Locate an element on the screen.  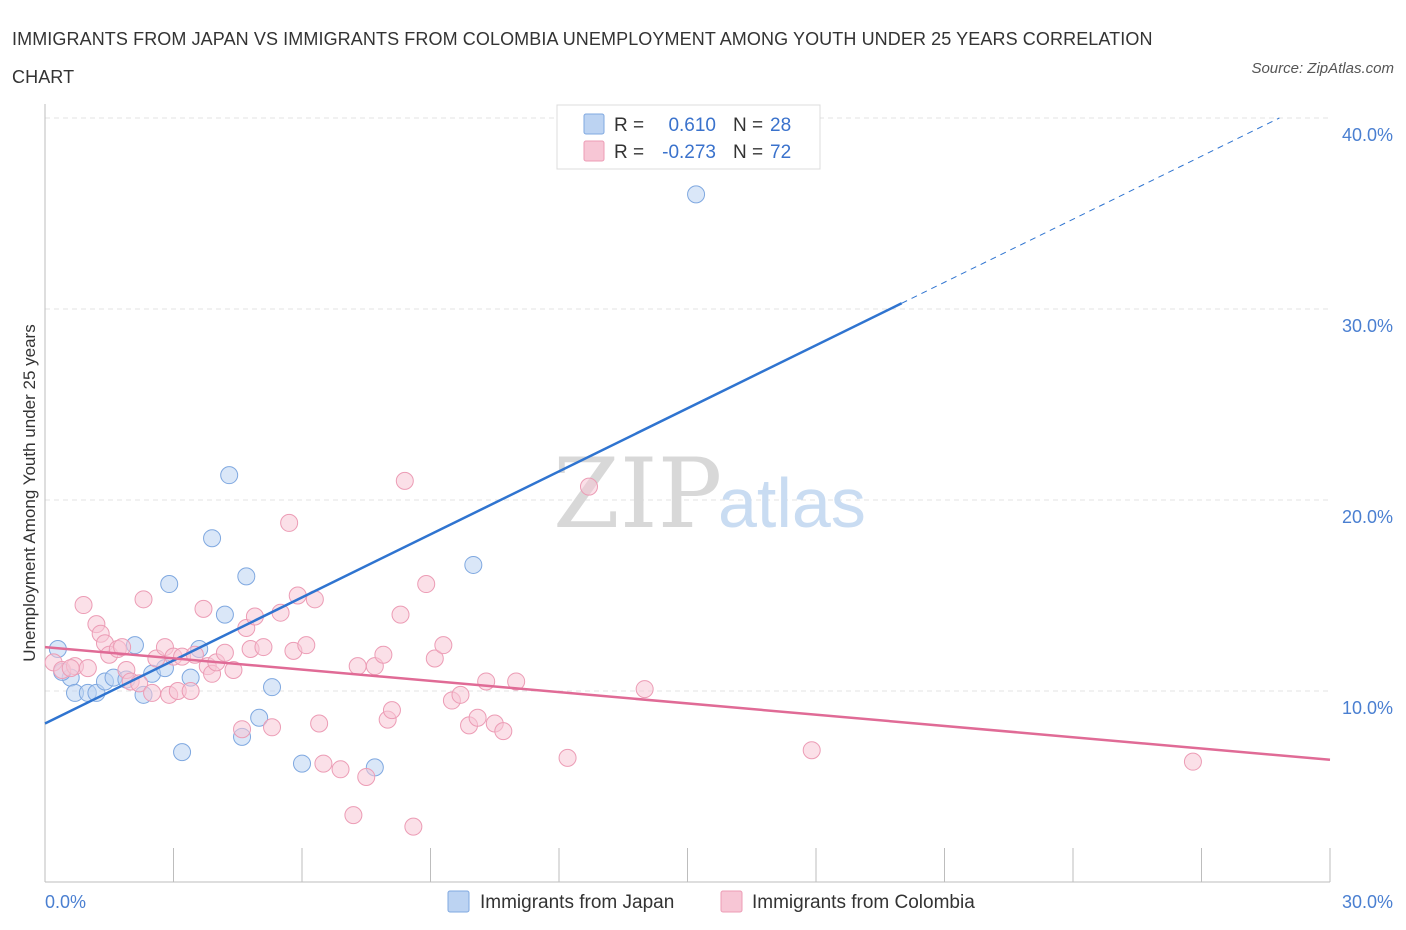
series-swatch-colombia is located at coordinates (731, 901).